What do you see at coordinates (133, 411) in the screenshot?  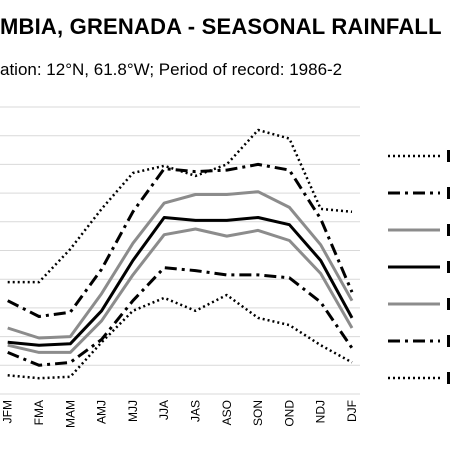 I see `x-tick-label: MJJ` at bounding box center [133, 411].